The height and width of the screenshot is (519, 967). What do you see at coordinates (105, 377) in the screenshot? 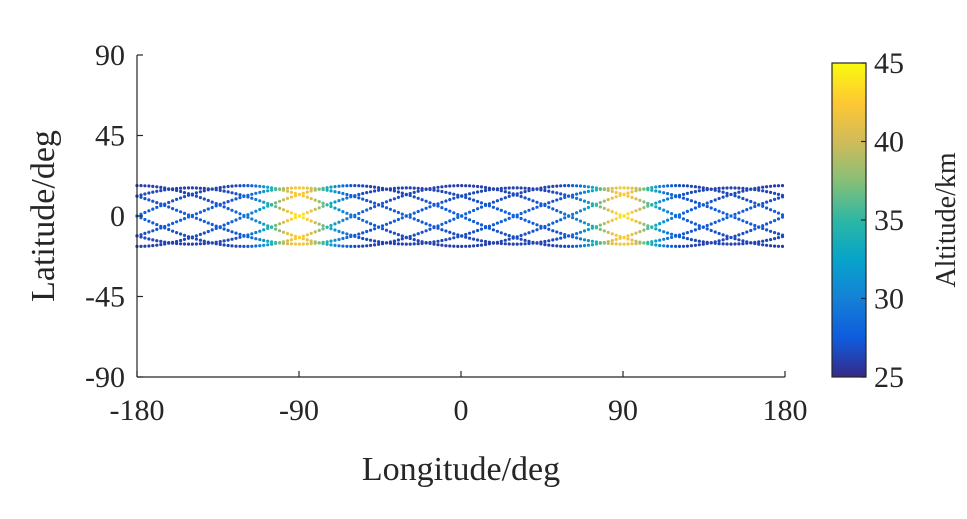
I see `y-tick-label: -90` at bounding box center [105, 377].